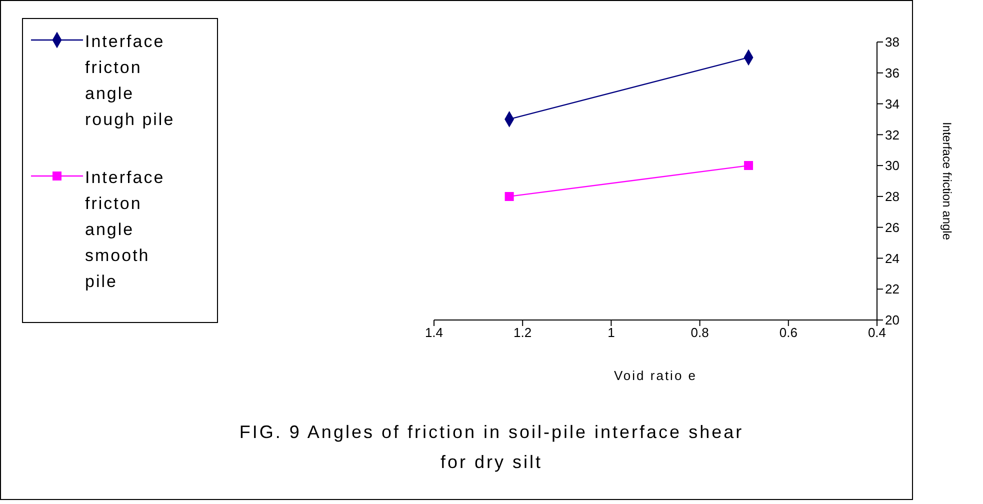 Image resolution: width=983 pixels, height=504 pixels. I want to click on y-tick-label: 22, so click(892, 289).